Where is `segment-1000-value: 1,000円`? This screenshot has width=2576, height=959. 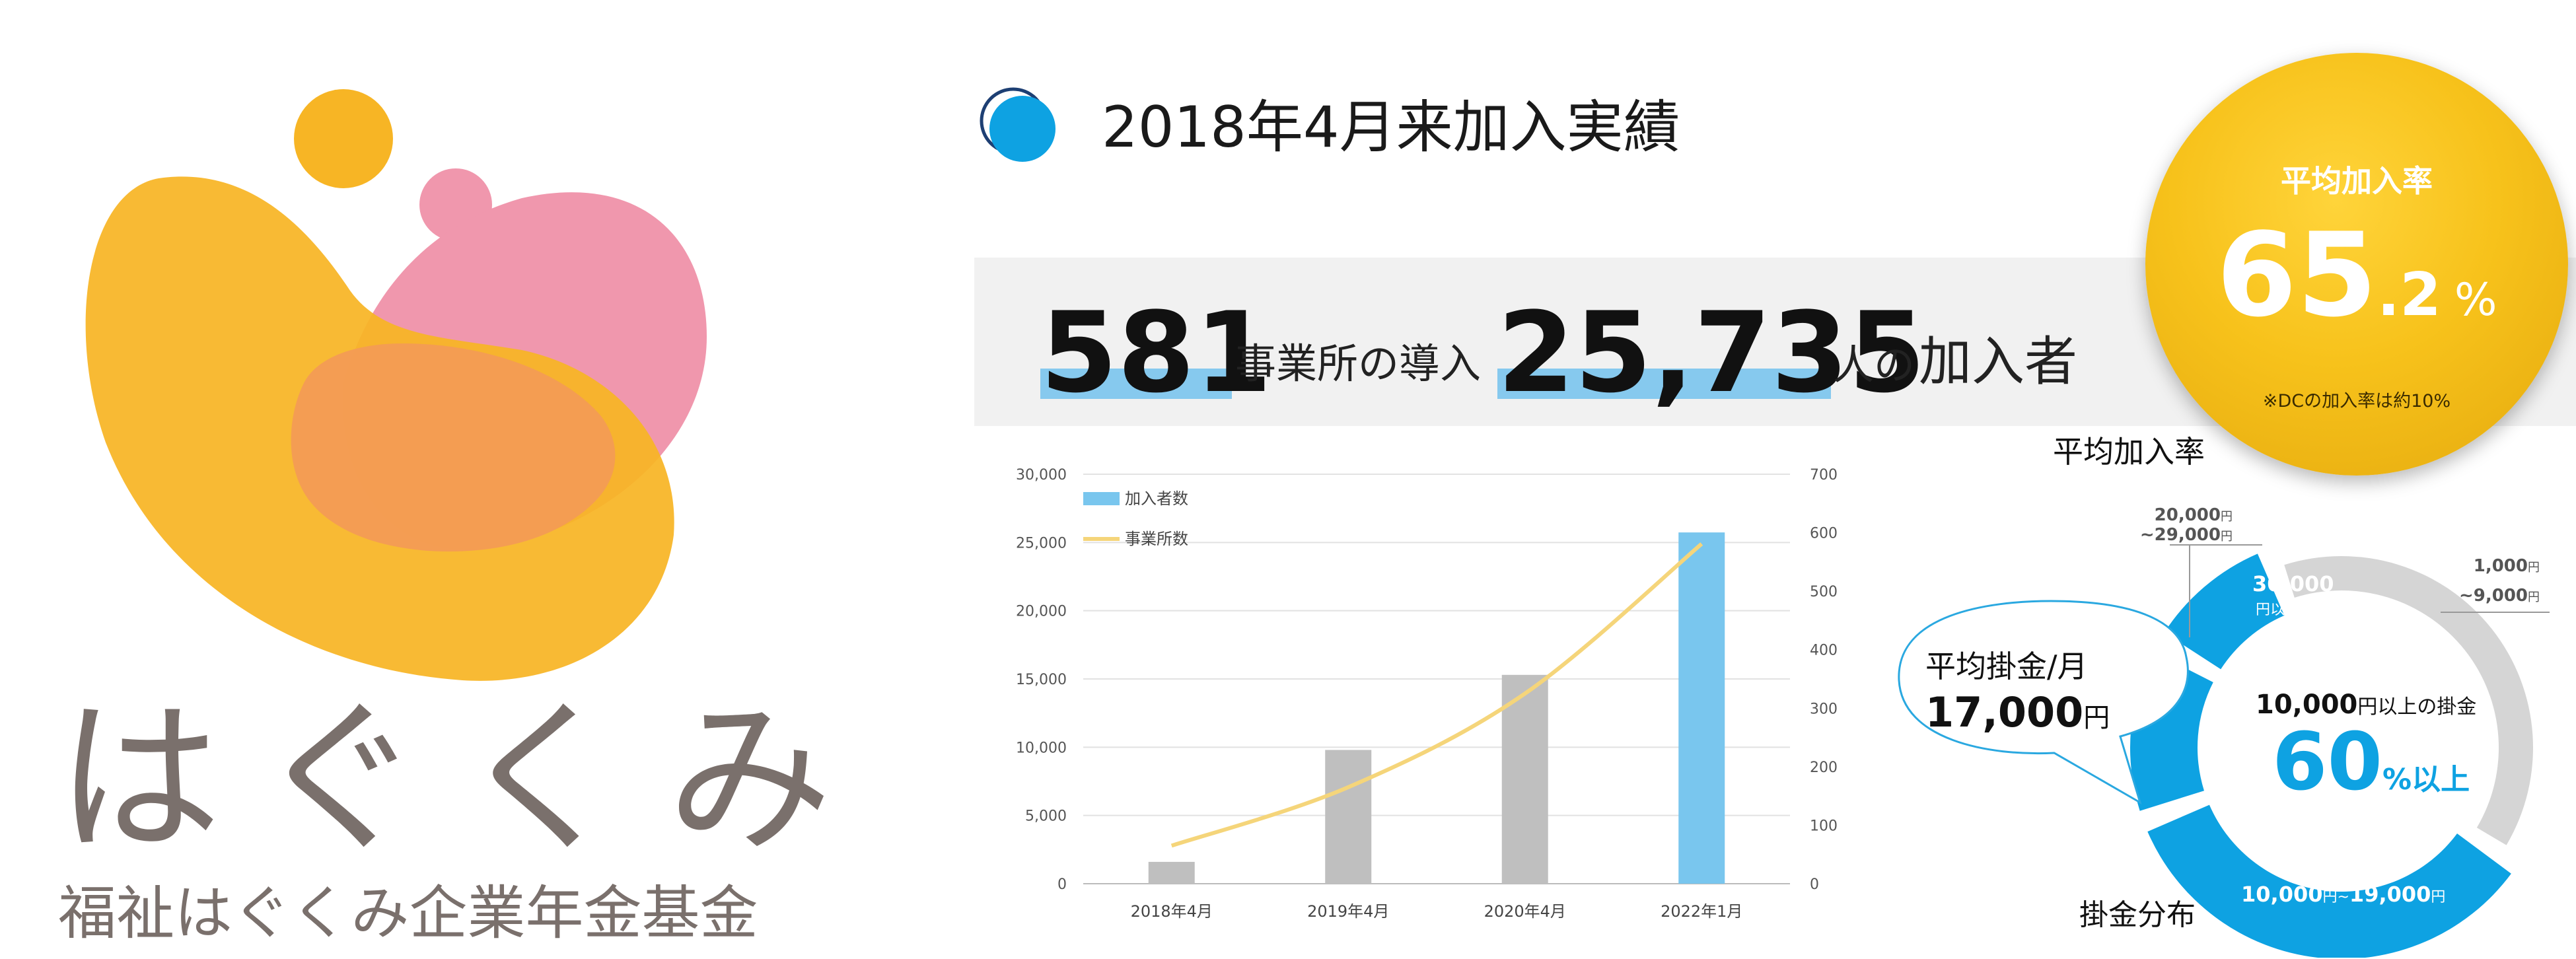
segment-1000-value: 1,000円 is located at coordinates (2507, 566).